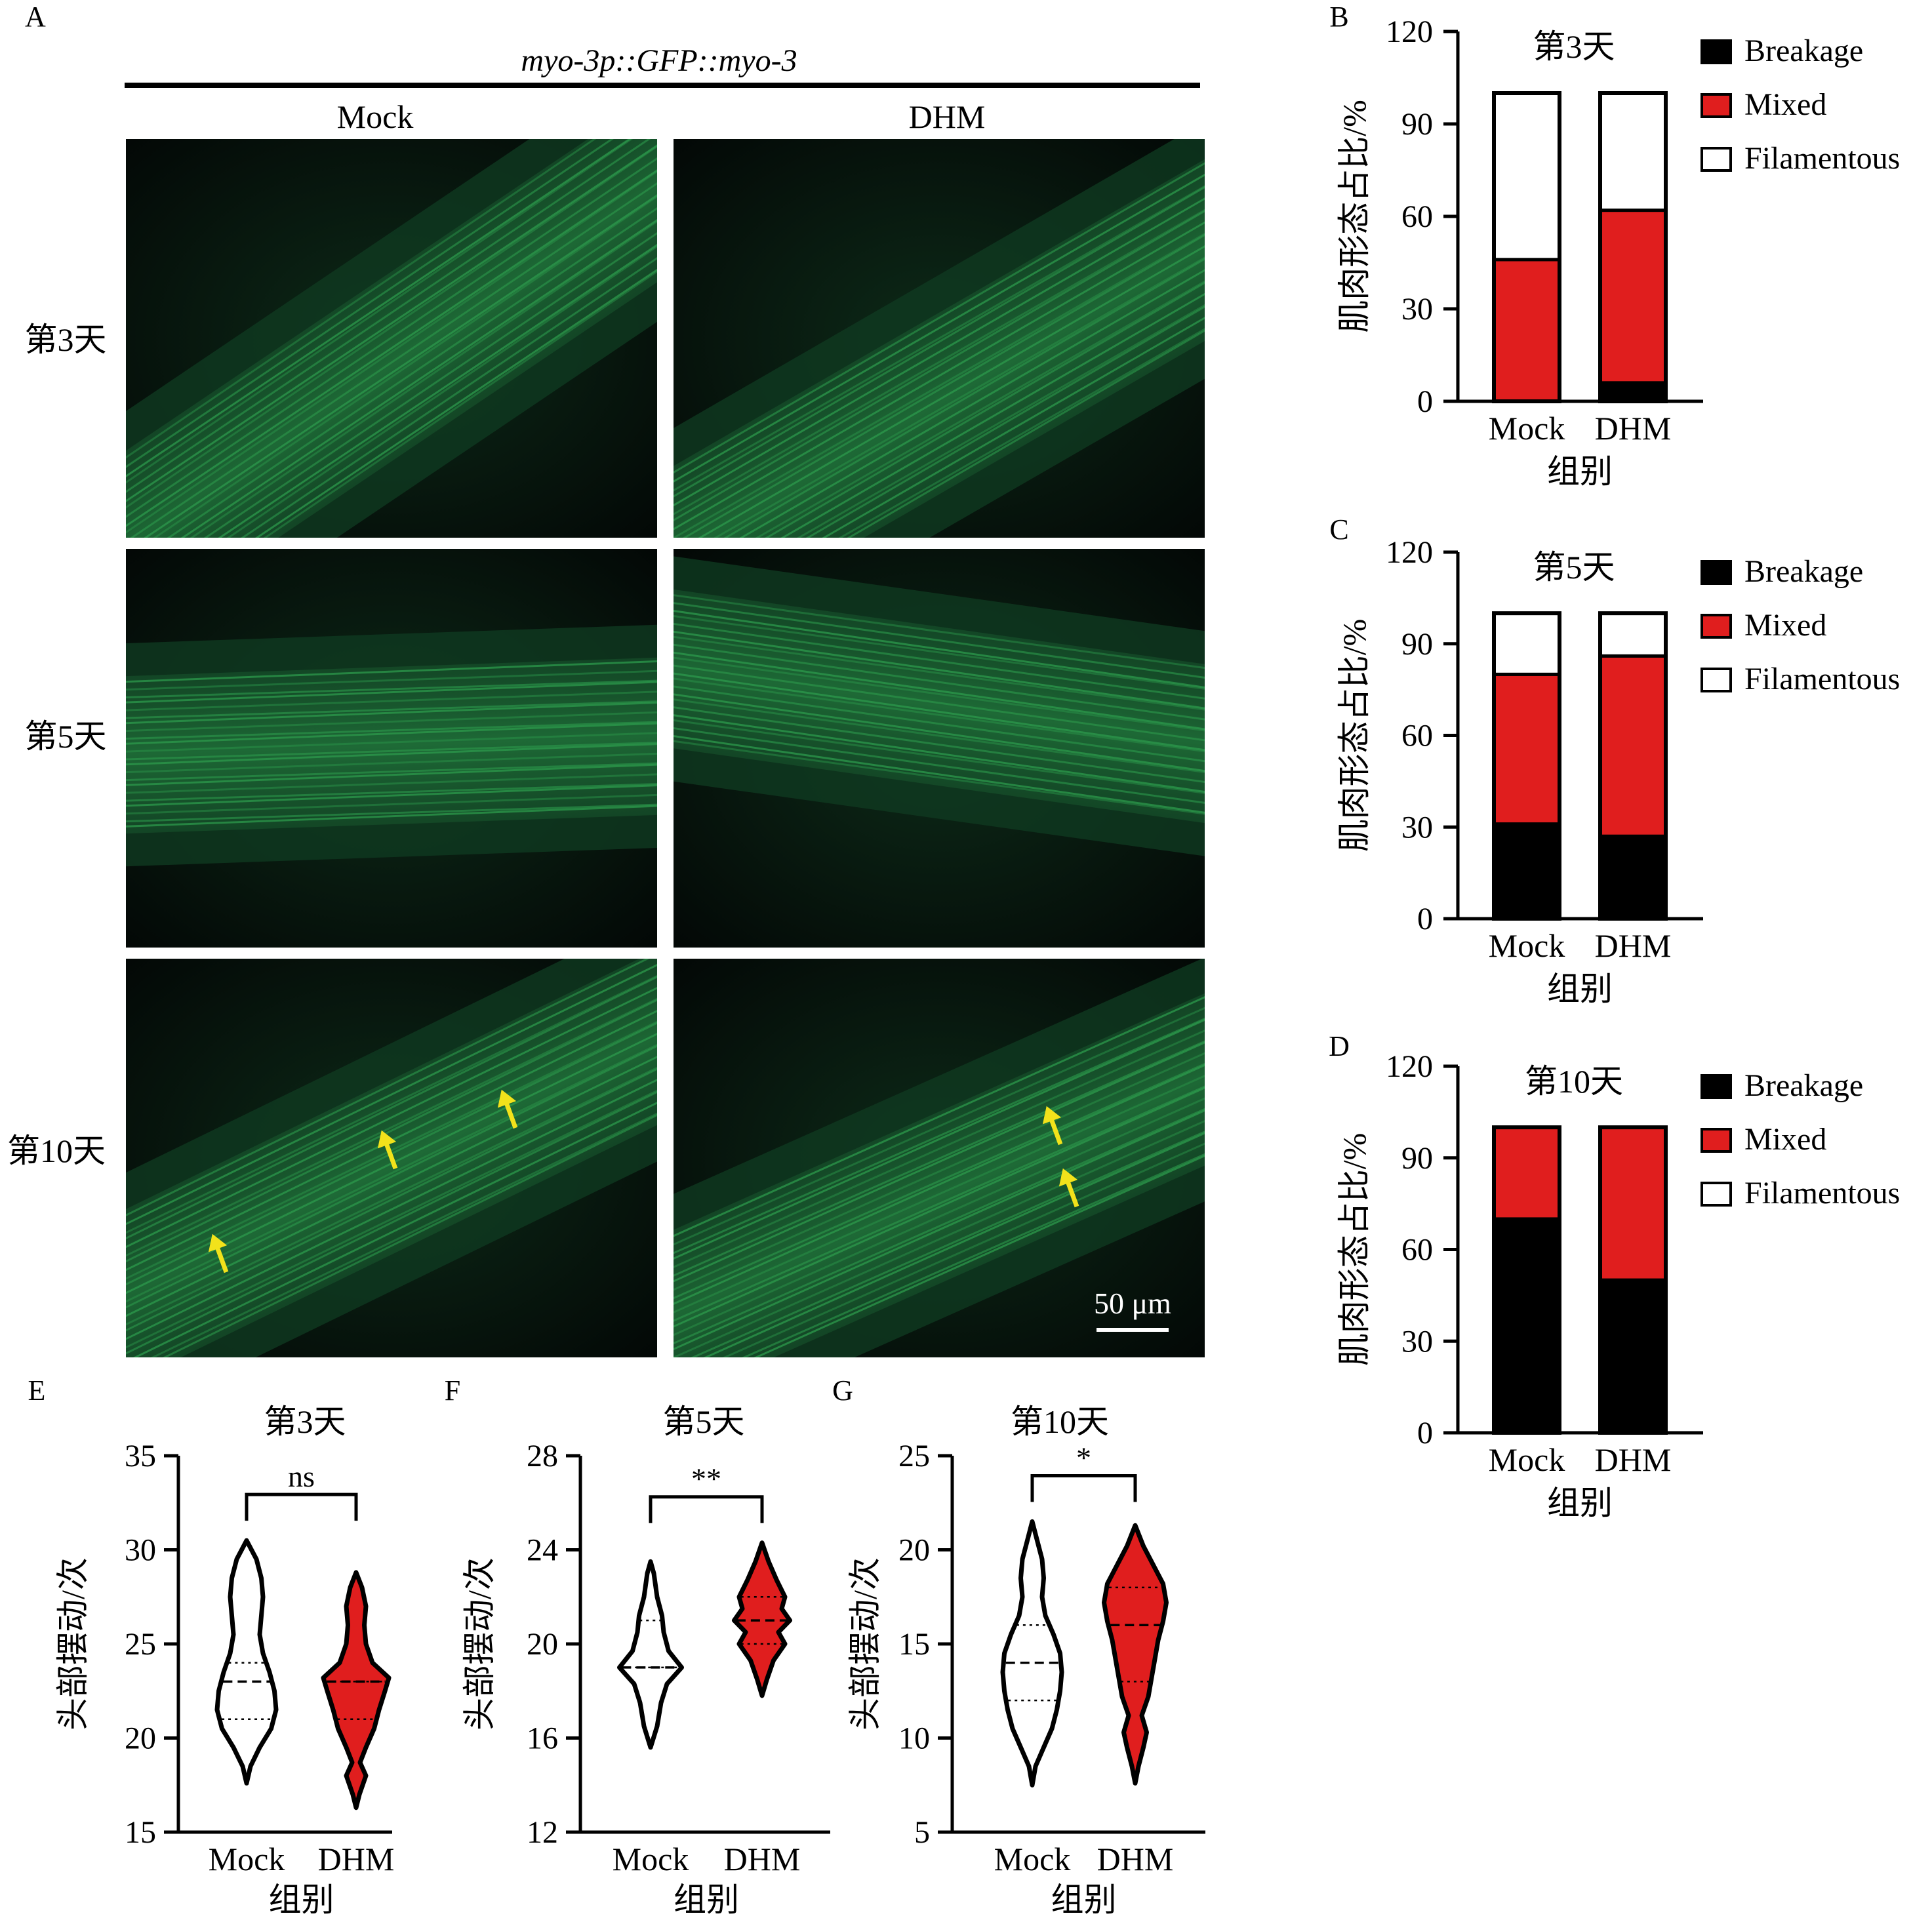 This screenshot has height=1920, width=1932. What do you see at coordinates (305, 1421) in the screenshot?
I see `chart-title: 第3天` at bounding box center [305, 1421].